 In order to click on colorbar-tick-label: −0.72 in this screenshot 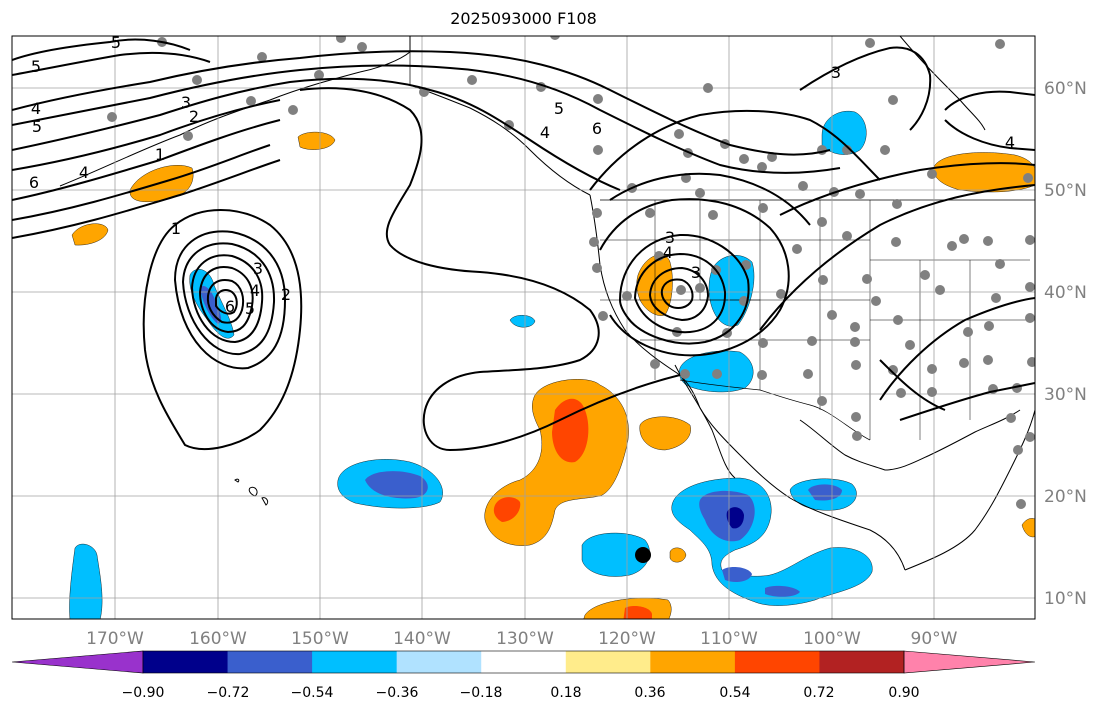, I will do `click(228, 693)`.